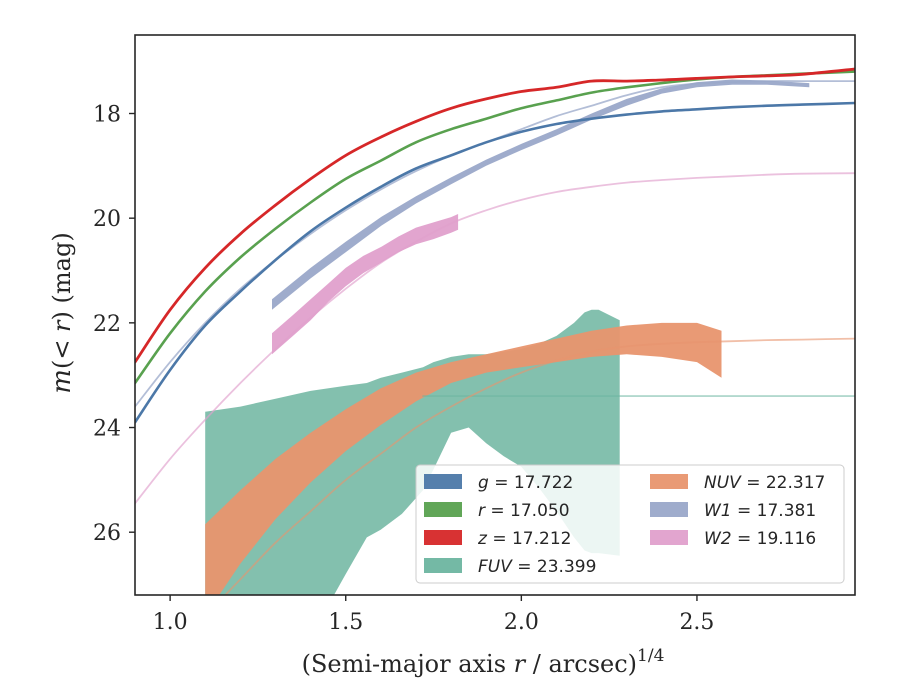 This screenshot has height=700, width=900. I want to click on legend-swatch-nuv, so click(669, 481).